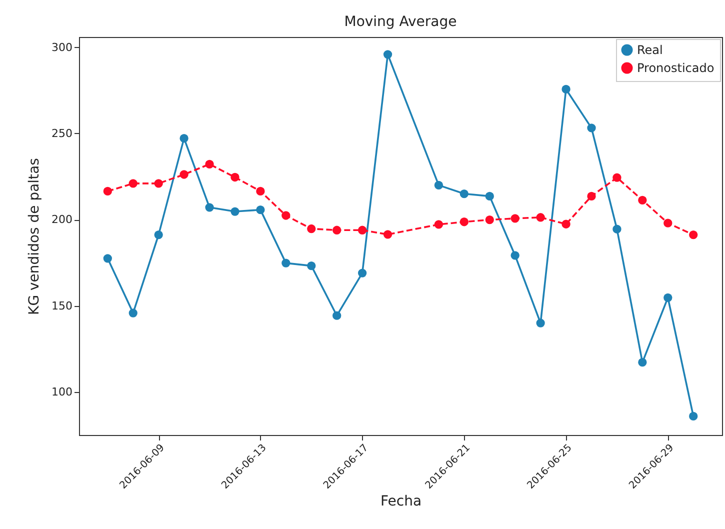 The width and height of the screenshot is (725, 529). What do you see at coordinates (650, 50) in the screenshot?
I see `legend-label: Real` at bounding box center [650, 50].